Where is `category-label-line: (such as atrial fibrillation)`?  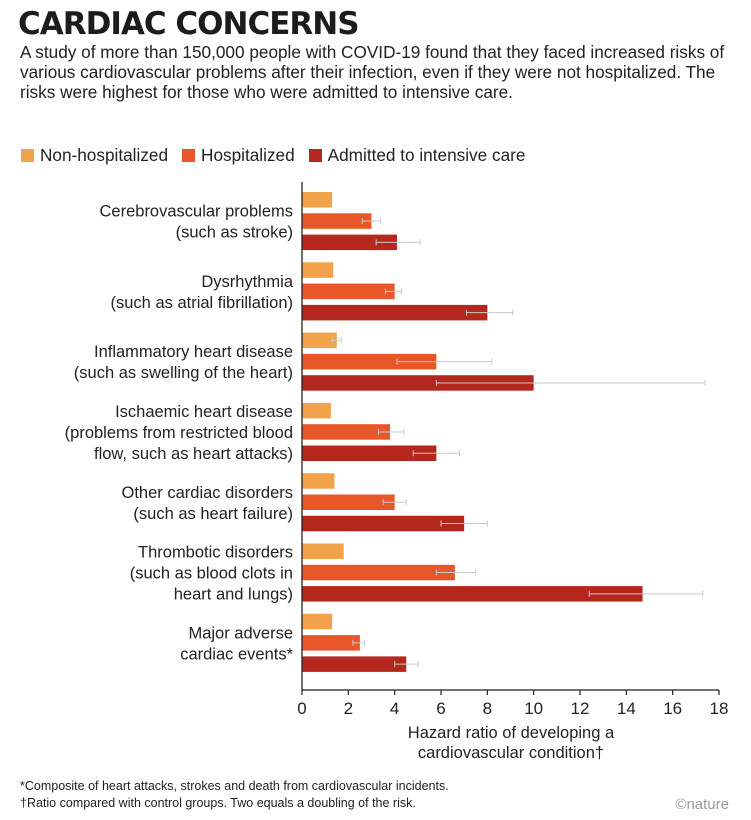
category-label-line: (such as atrial fibrillation) is located at coordinates (202, 303).